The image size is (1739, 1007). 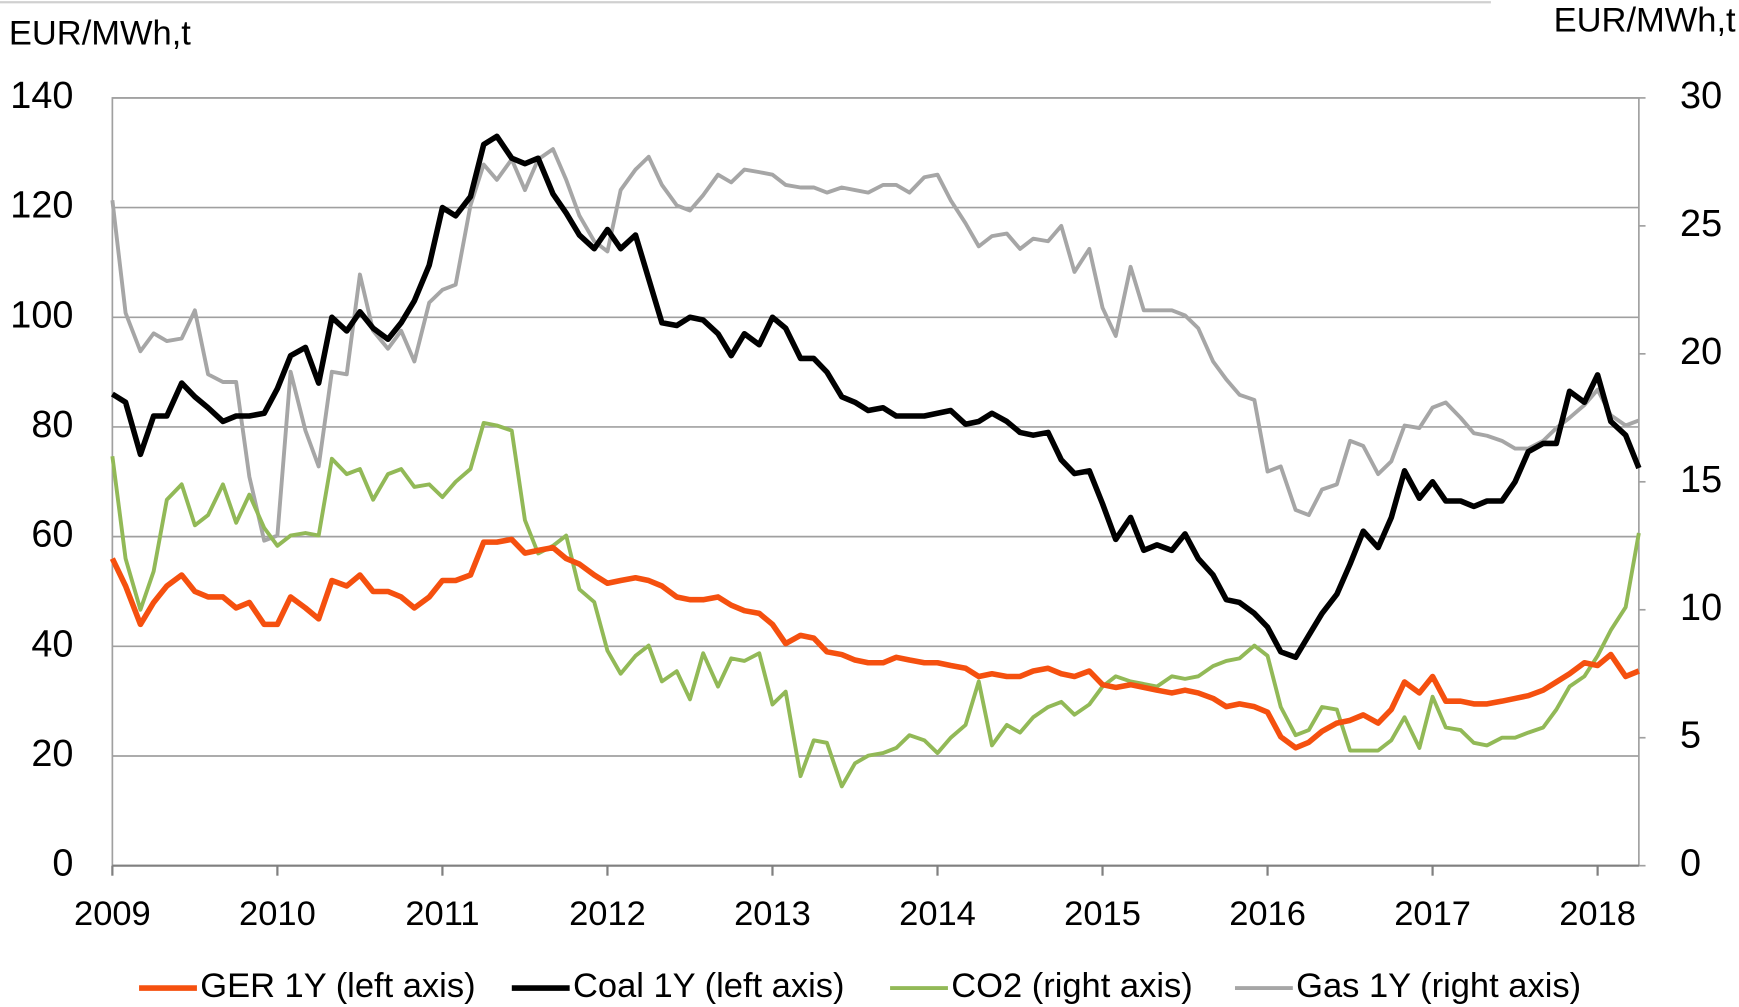 What do you see at coordinates (1438, 986) in the screenshot?
I see `legend-label: Gas 1Y (right axis)` at bounding box center [1438, 986].